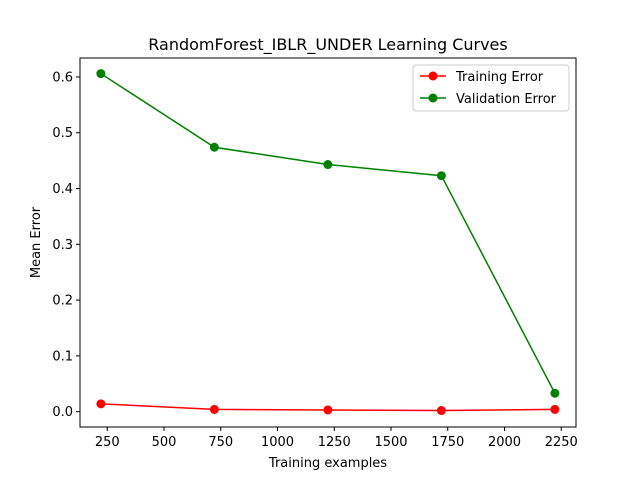 This screenshot has width=640, height=480. What do you see at coordinates (433, 76) in the screenshot?
I see `legend-marker-training-error` at bounding box center [433, 76].